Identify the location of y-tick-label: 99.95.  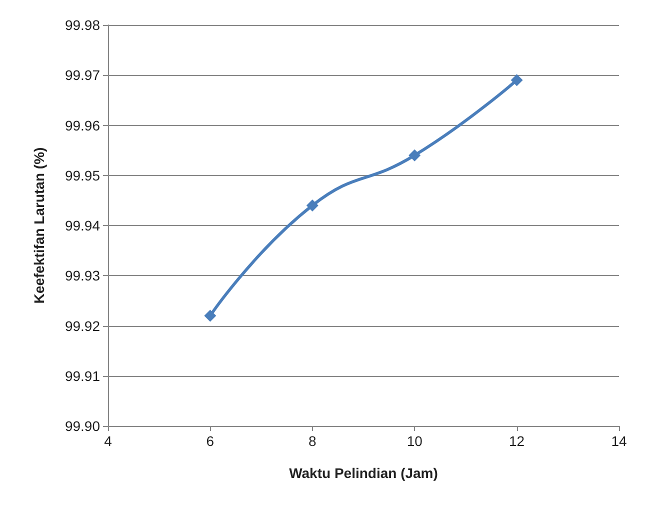
(82, 175).